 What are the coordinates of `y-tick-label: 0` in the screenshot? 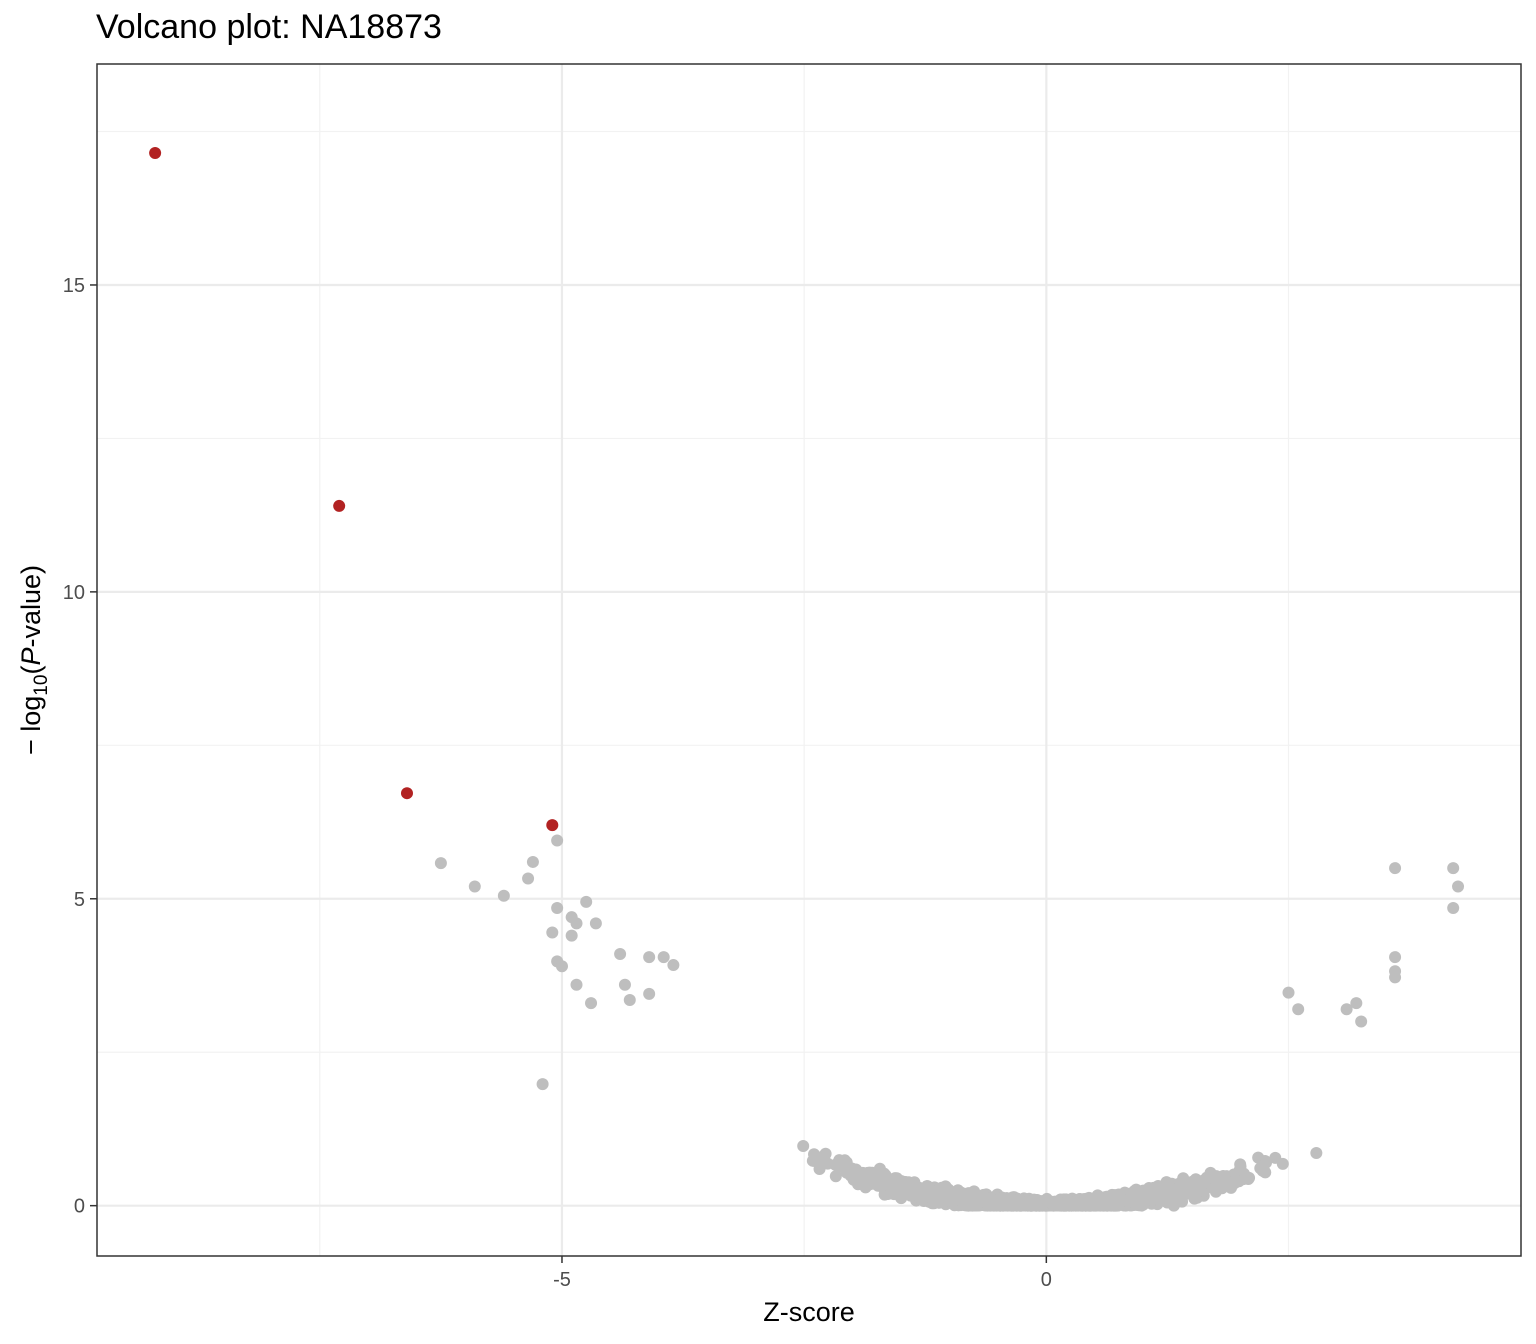 It's located at (79, 1207).